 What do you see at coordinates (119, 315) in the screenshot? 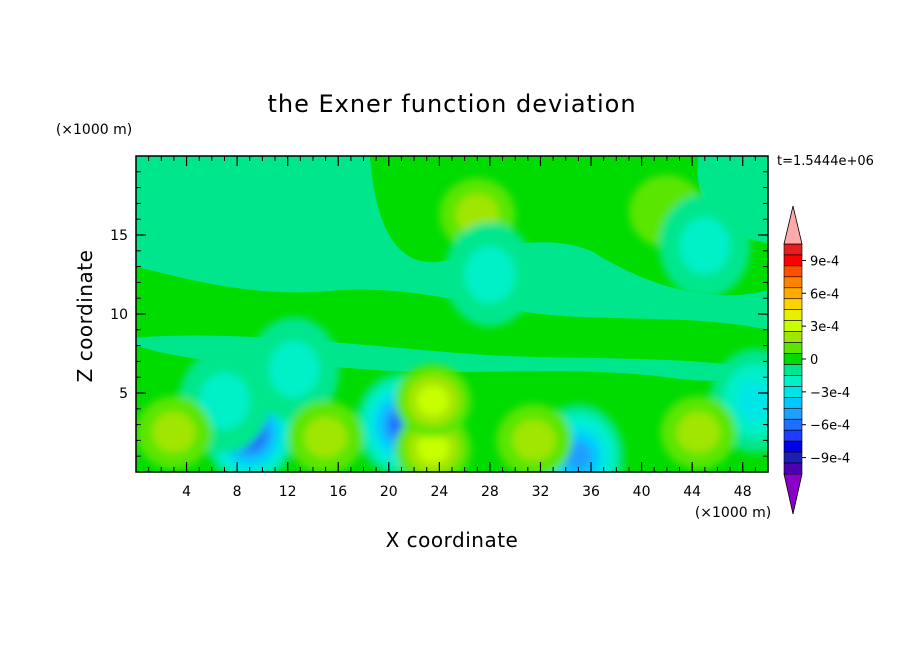
I see `y-tick-label: 10` at bounding box center [119, 315].